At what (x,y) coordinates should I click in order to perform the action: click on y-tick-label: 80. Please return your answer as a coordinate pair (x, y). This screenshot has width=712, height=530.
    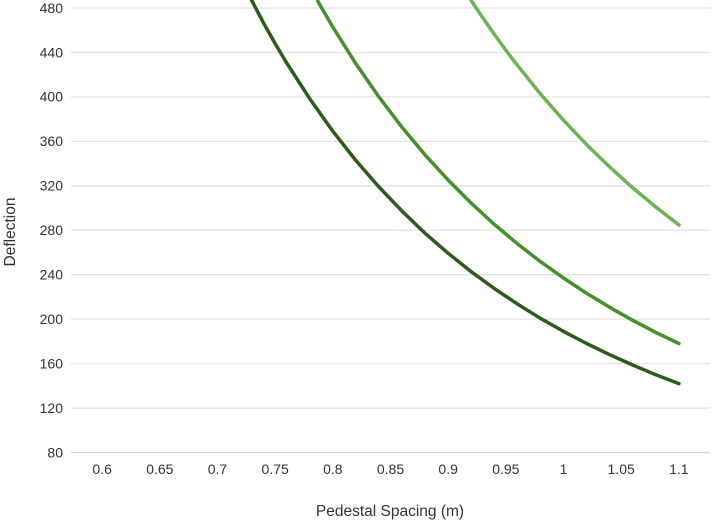
    Looking at the image, I should click on (55, 452).